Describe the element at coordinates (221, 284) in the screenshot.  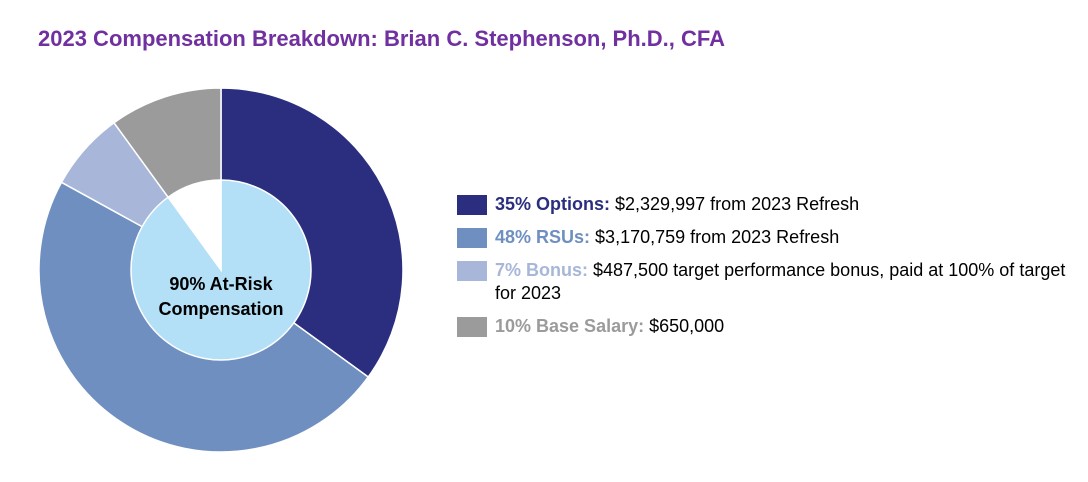
I see `center-label-line1: 90% At-Risk` at that location.